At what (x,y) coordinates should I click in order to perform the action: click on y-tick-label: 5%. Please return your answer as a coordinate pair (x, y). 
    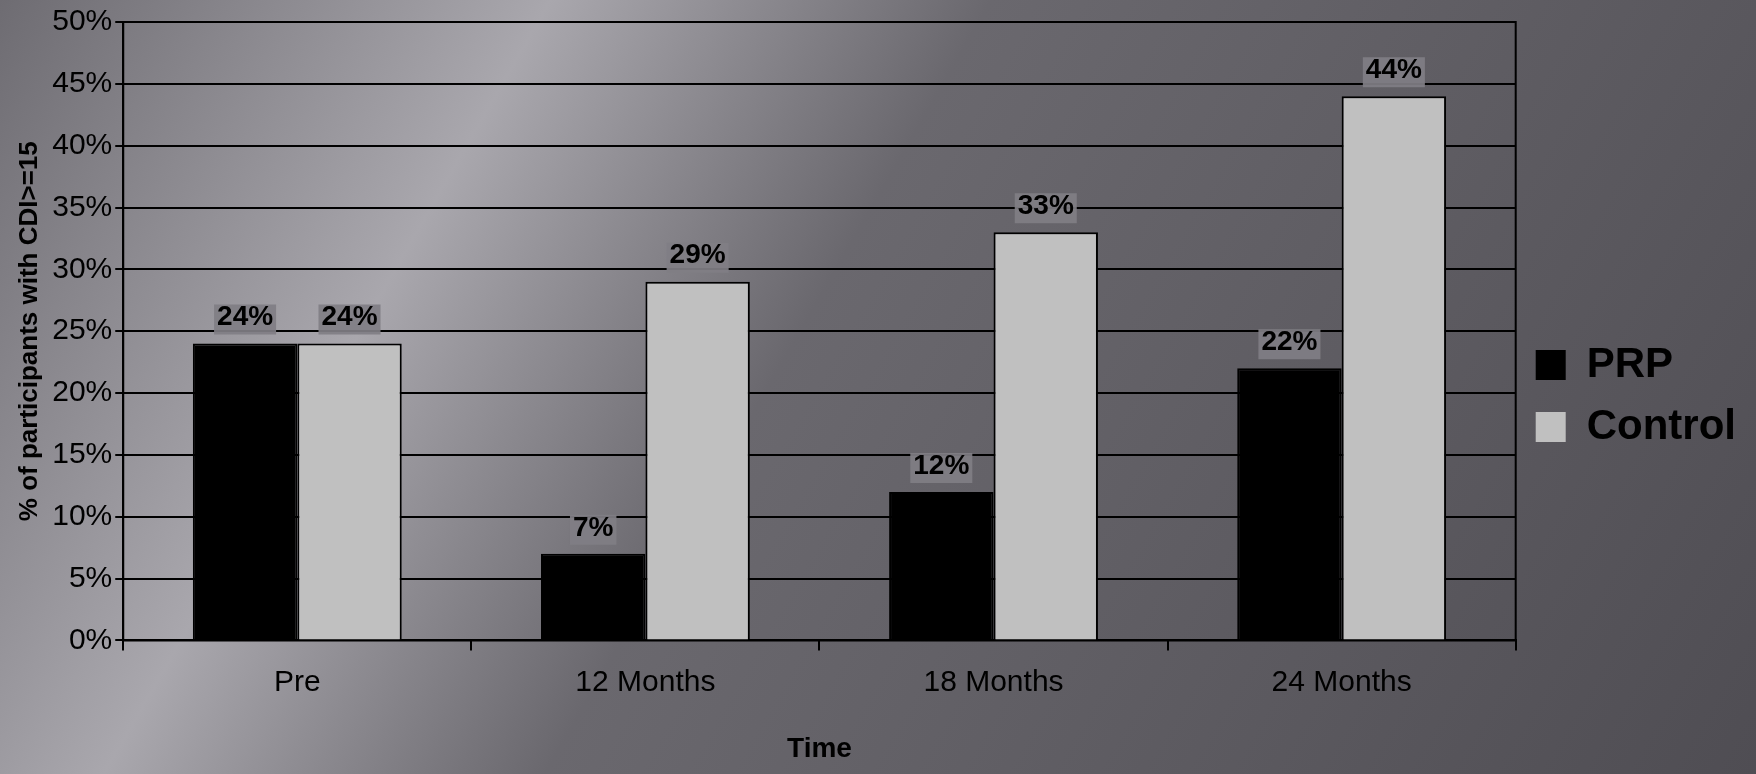
    Looking at the image, I should click on (90, 576).